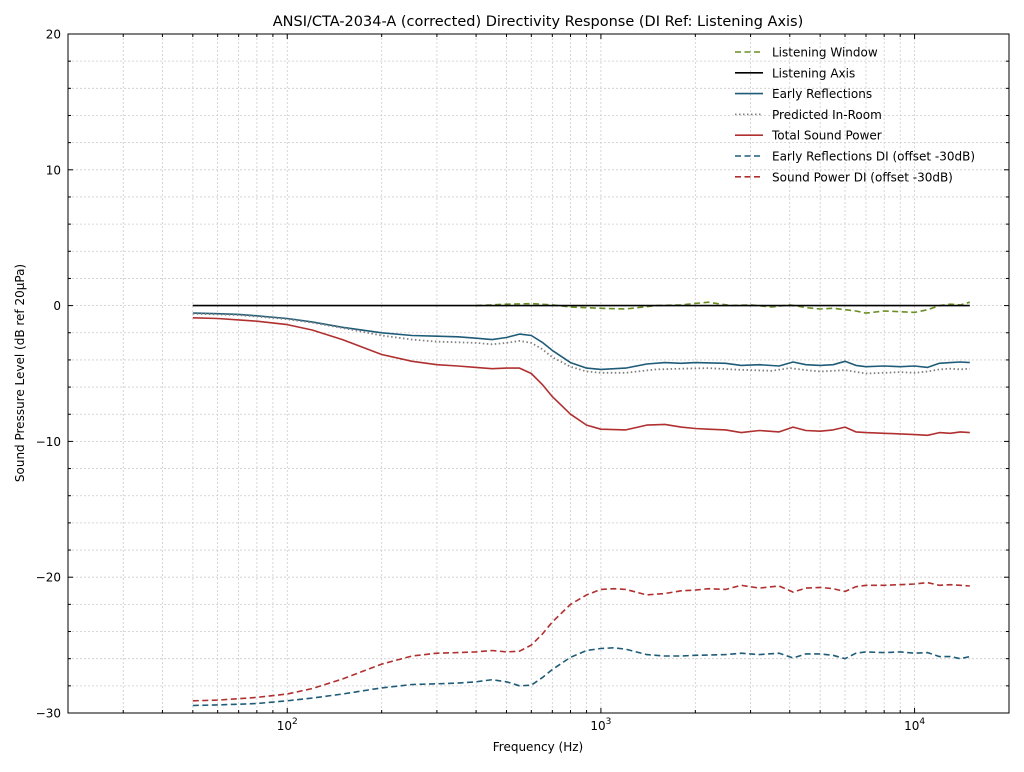 This screenshot has height=772, width=1024. What do you see at coordinates (581, 641) in the screenshot?
I see `series-line-sound-power-di-offset-30db` at bounding box center [581, 641].